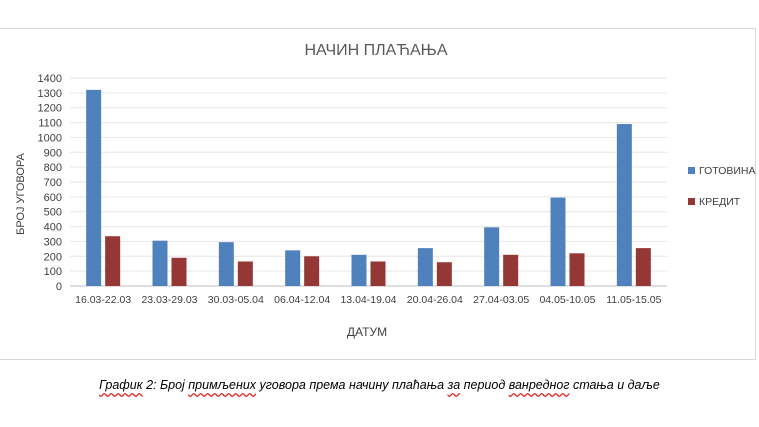 This screenshot has height=427, width=759. What do you see at coordinates (103, 300) in the screenshot?
I see `x-tick-label: 16.03-22.03` at bounding box center [103, 300].